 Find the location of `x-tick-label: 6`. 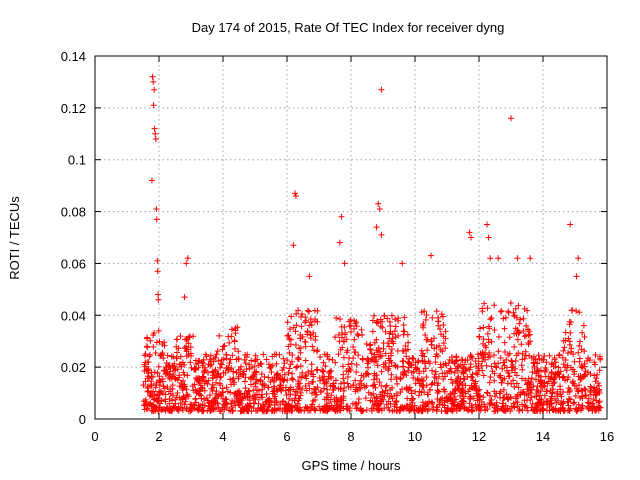

x-tick-label: 6 is located at coordinates (286, 436).